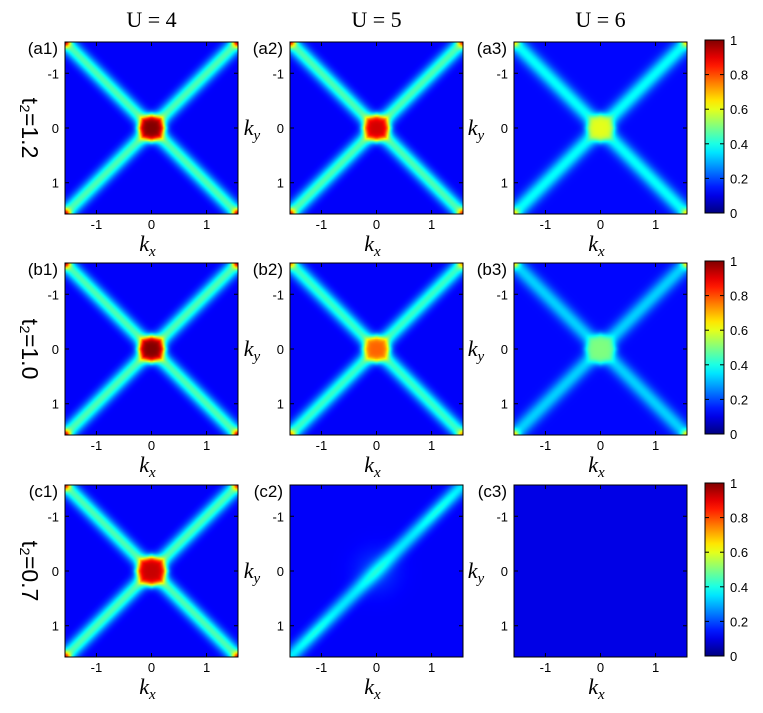 The image size is (763, 713). I want to click on heatmap-a3, so click(600, 128).